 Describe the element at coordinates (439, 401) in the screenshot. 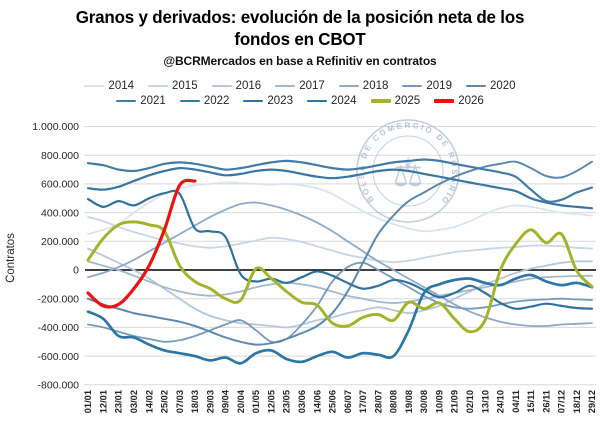

I see `x-tick-label: 10/09` at that location.